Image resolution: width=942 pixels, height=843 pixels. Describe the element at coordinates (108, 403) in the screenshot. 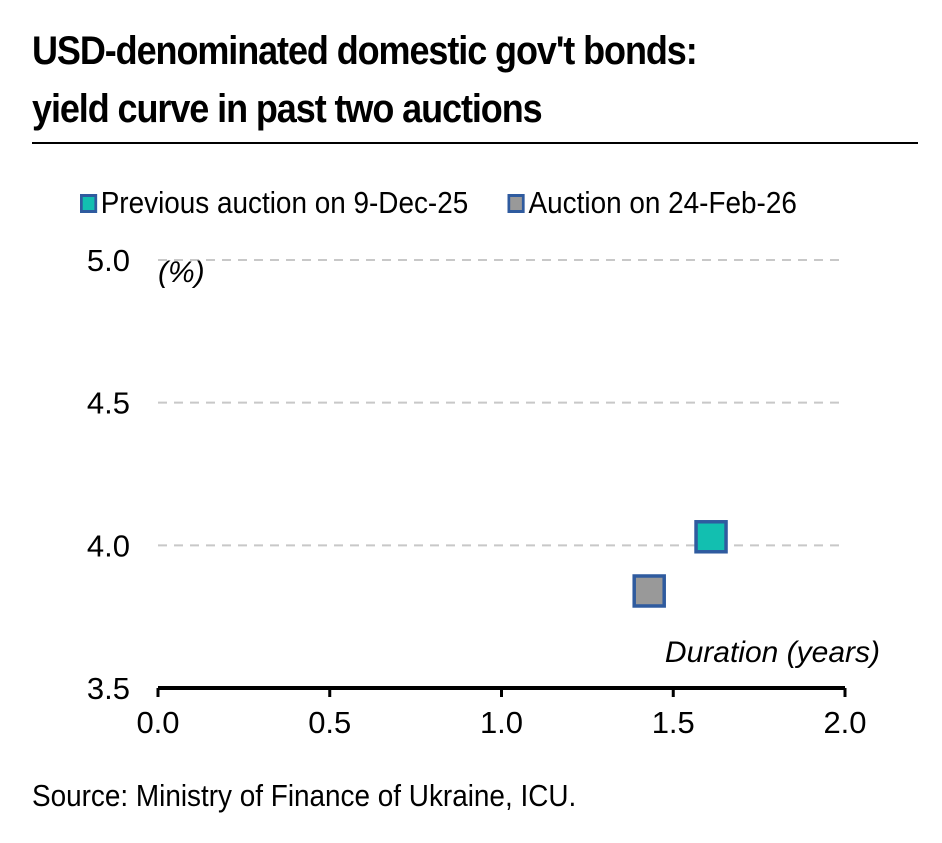

I see `y-tick-label-4.5: 4.5` at that location.